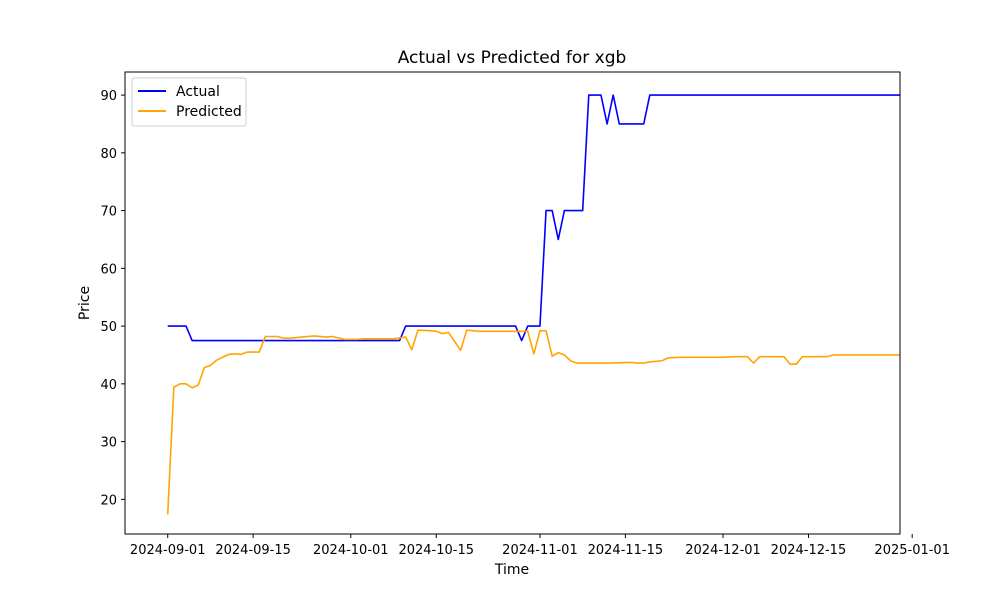 The height and width of the screenshot is (600, 1000). What do you see at coordinates (626, 550) in the screenshot?
I see `x-tick-label: 2024-11-15` at bounding box center [626, 550].